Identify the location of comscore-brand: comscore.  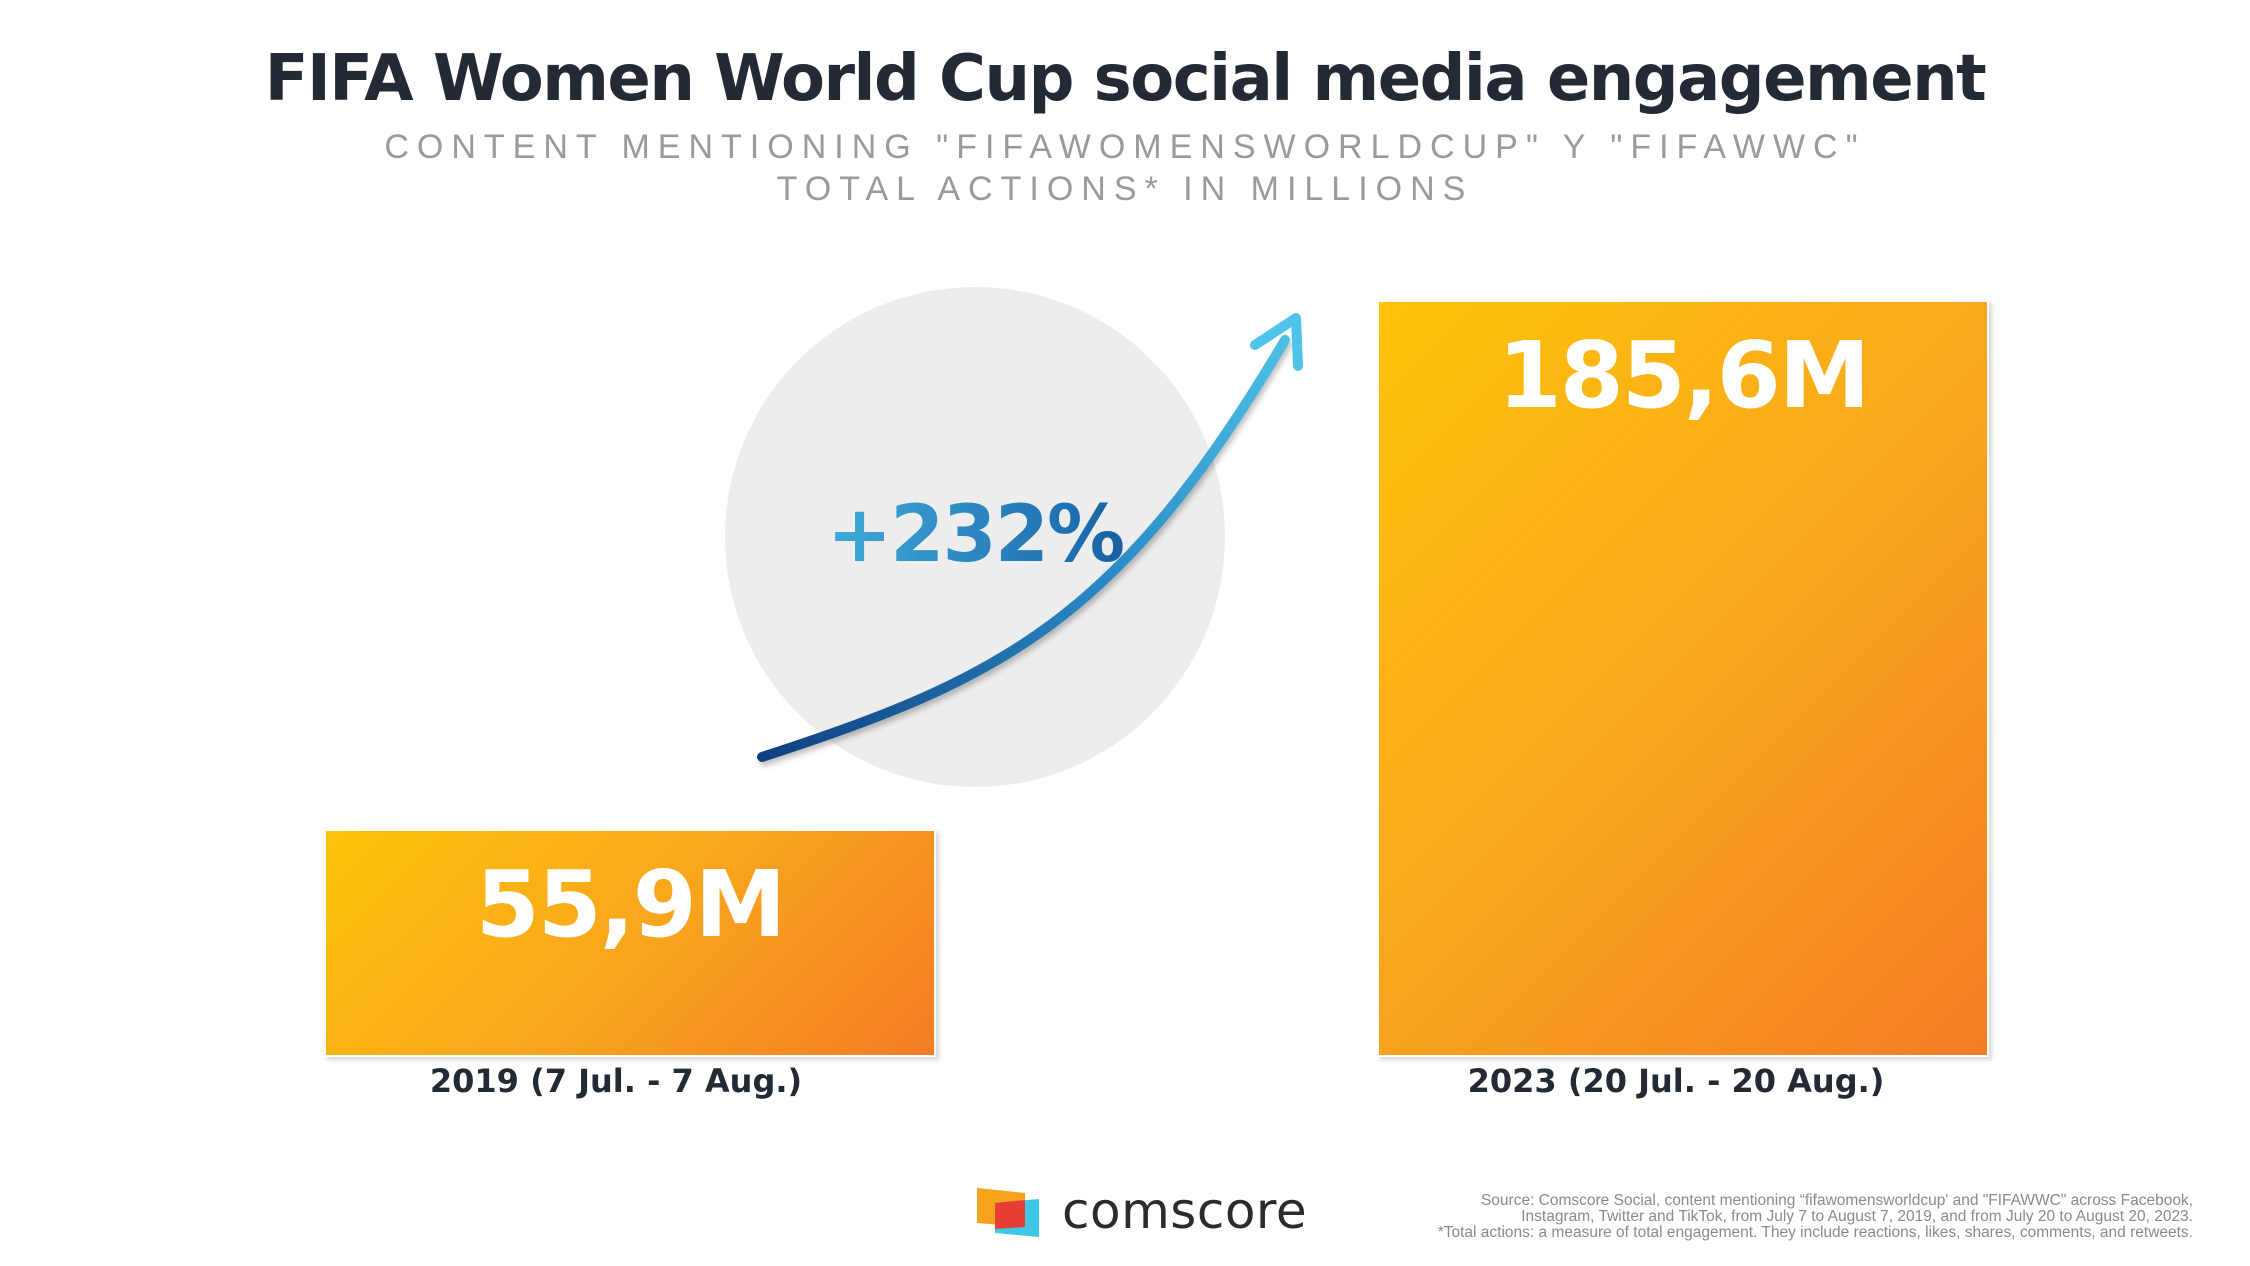
(1185, 1211).